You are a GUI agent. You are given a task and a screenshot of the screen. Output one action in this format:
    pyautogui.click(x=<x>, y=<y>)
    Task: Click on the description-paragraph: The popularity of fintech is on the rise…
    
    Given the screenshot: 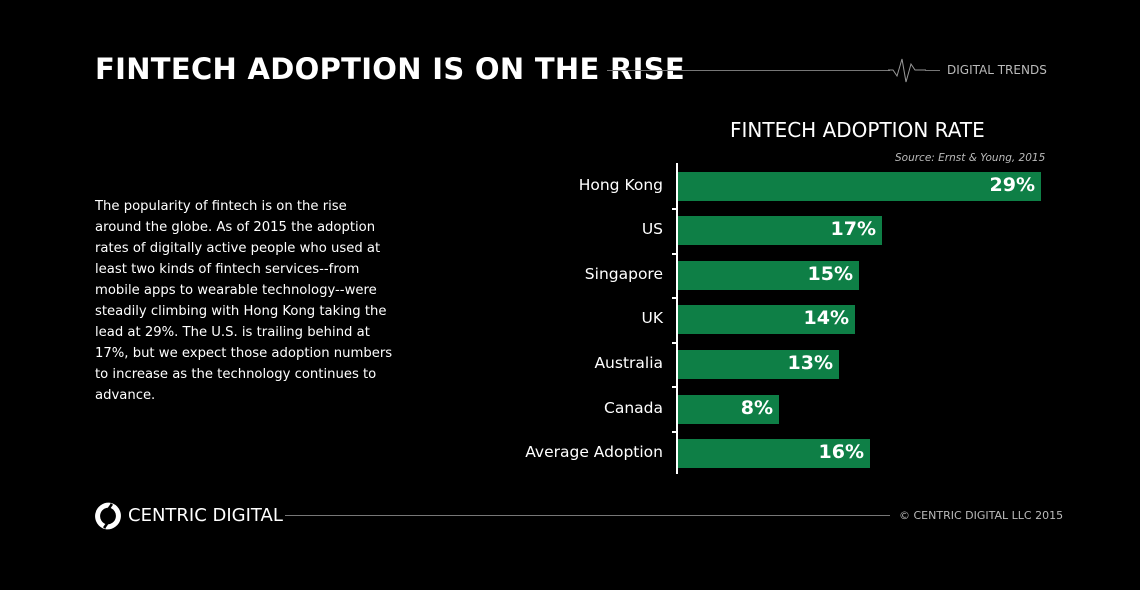 What is the action you would take?
    pyautogui.click(x=244, y=301)
    